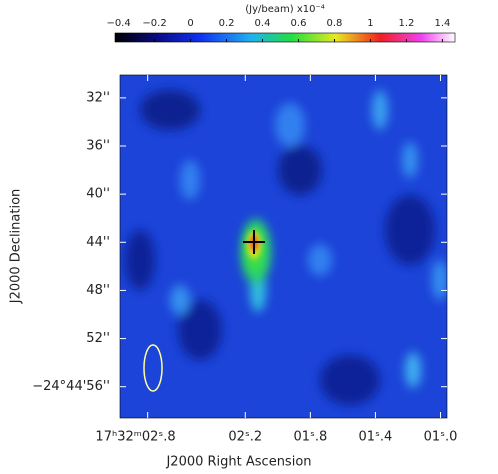 Image resolution: width=498 pixels, height=474 pixels. I want to click on y-tick-label: 40'', so click(98, 194).